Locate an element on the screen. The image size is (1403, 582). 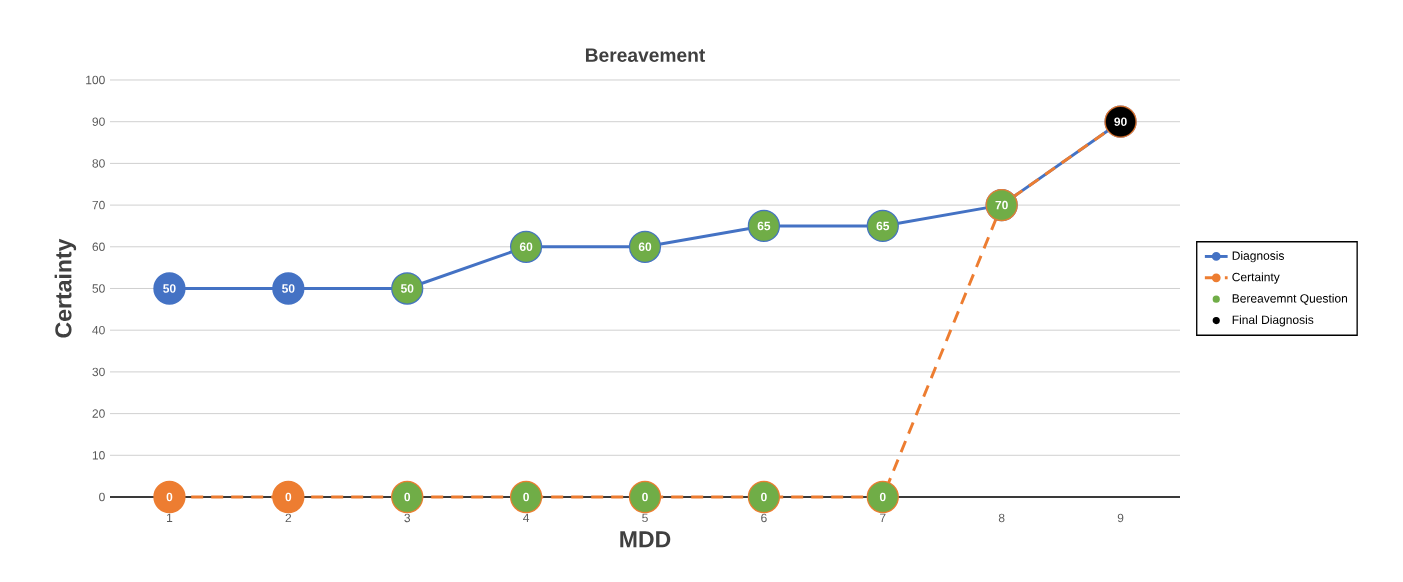
y-tick-label: 80 is located at coordinates (98, 163).